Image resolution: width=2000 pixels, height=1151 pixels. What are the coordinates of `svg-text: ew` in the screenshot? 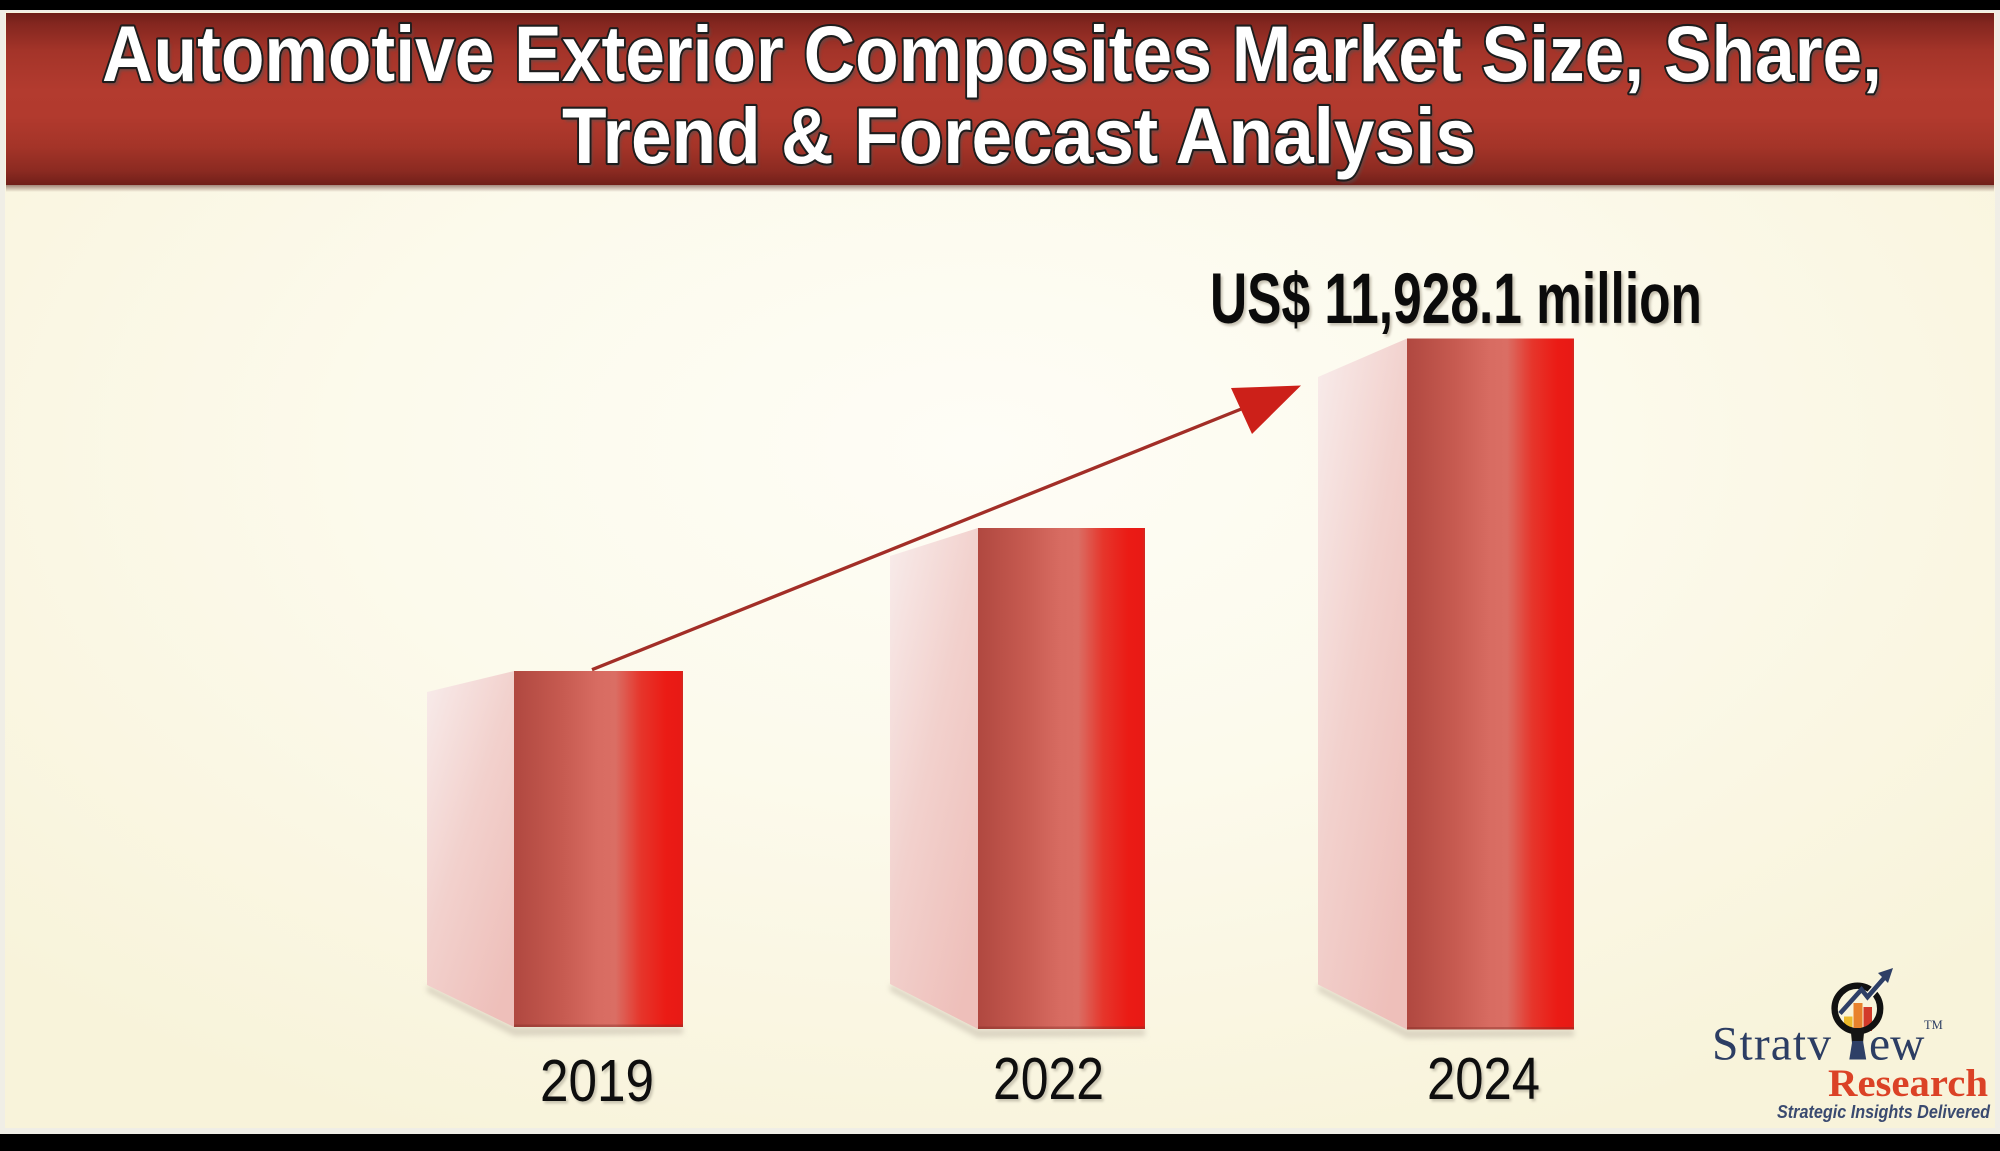 It's located at (1897, 1045).